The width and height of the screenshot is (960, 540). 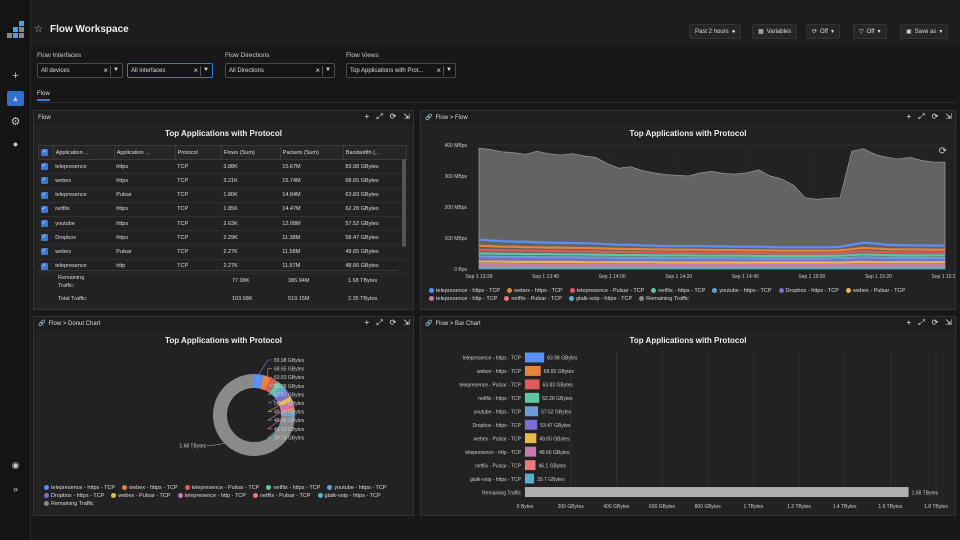 I want to click on label-leader, so click(x=271, y=378).